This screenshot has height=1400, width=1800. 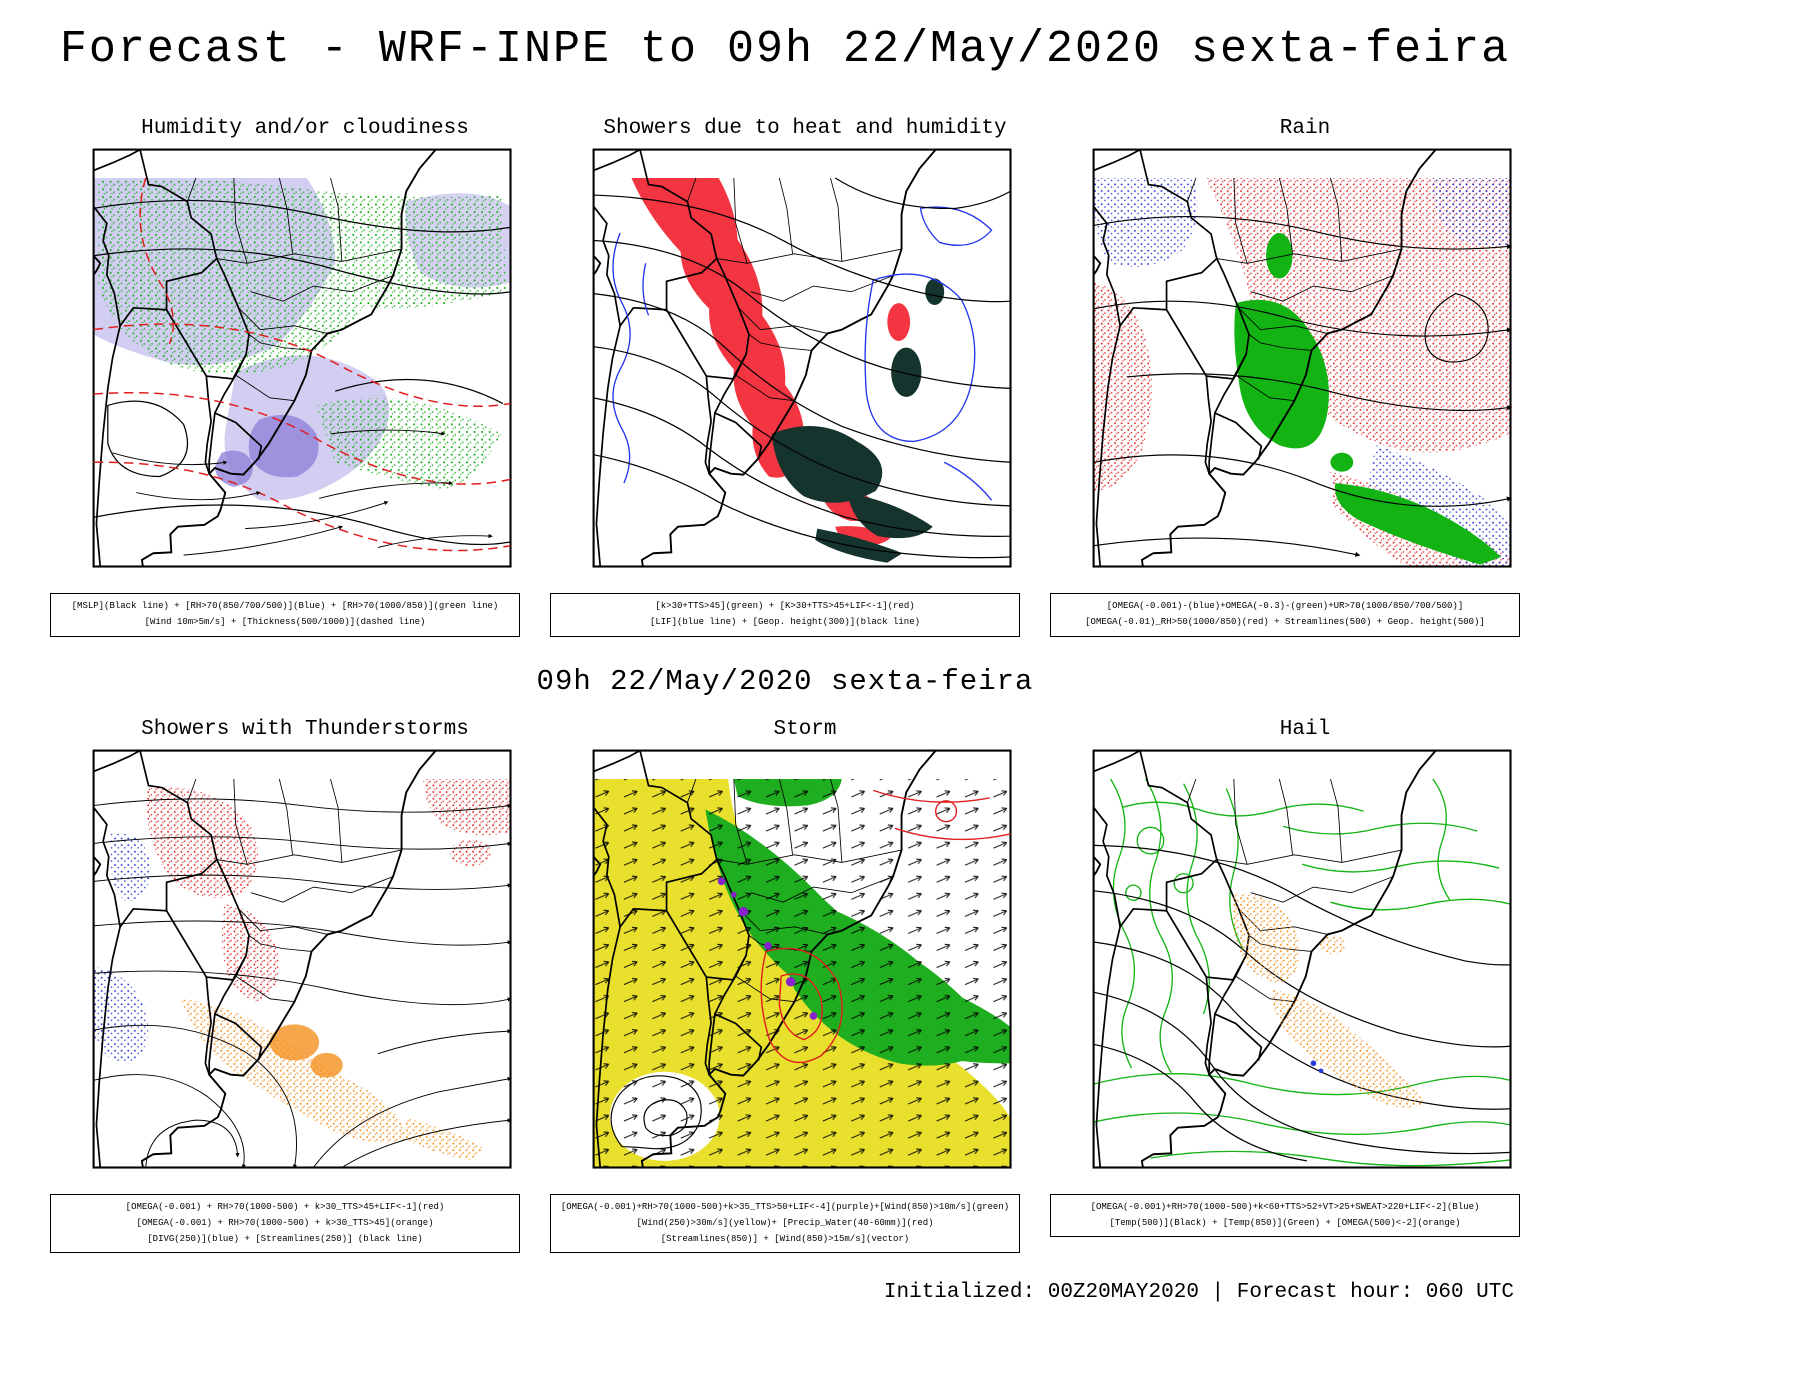 I want to click on panel-storm: Storm, so click(x=785, y=986).